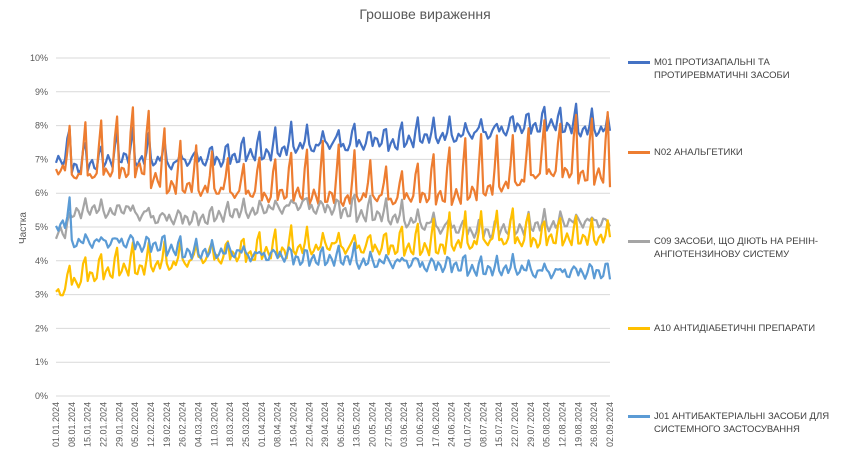  What do you see at coordinates (420, 424) in the screenshot?
I see `x-tick-label: 10.06.2024` at bounding box center [420, 424].